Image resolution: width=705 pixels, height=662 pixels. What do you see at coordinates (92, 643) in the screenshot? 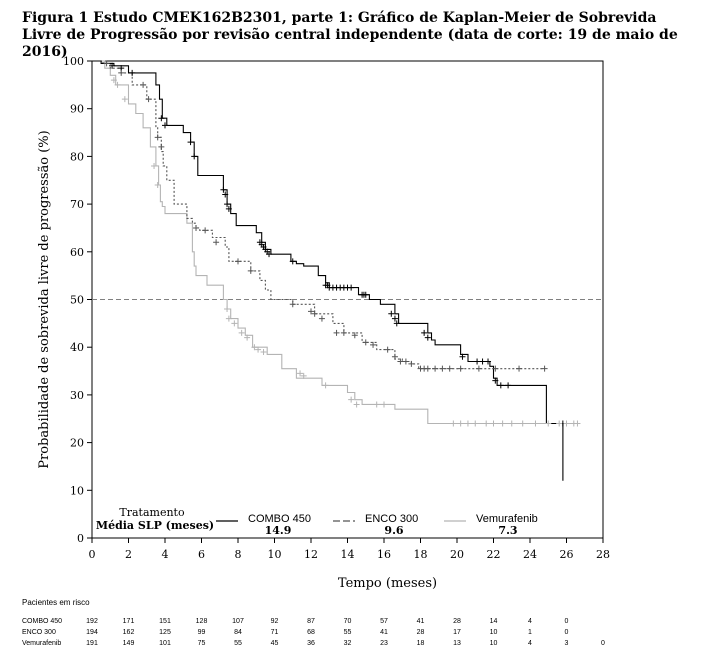
I see `risk-count: 191` at bounding box center [92, 643].